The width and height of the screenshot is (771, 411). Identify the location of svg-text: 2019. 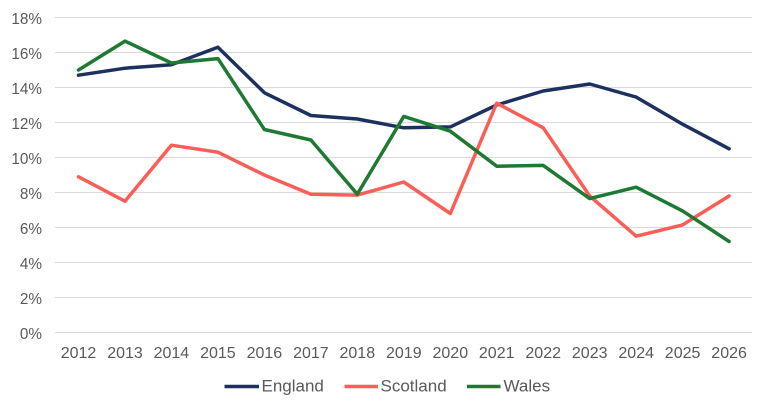
(404, 353).